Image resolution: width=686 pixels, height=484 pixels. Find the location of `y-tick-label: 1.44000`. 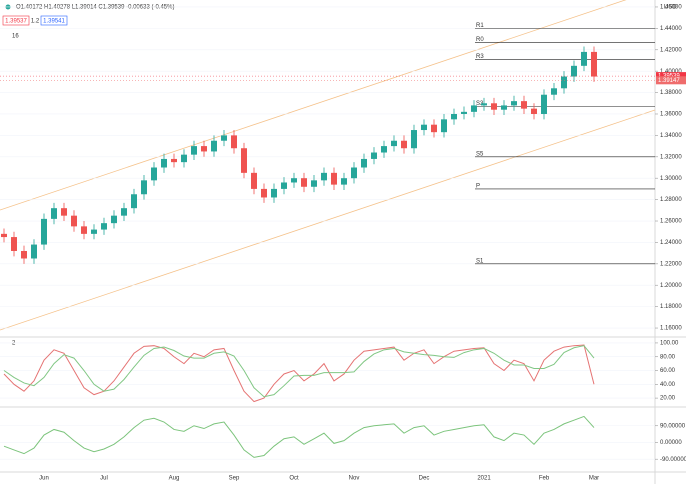

y-tick-label: 1.44000 is located at coordinates (671, 29).